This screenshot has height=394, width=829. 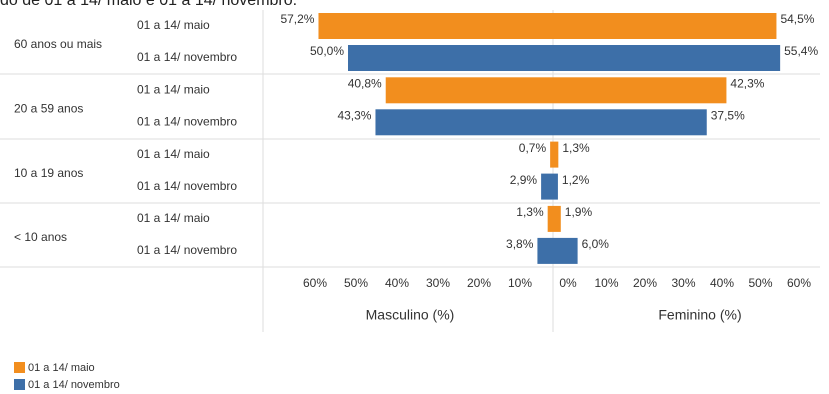 What do you see at coordinates (48, 173) in the screenshot?
I see `category-label: 10 a 19 anos` at bounding box center [48, 173].